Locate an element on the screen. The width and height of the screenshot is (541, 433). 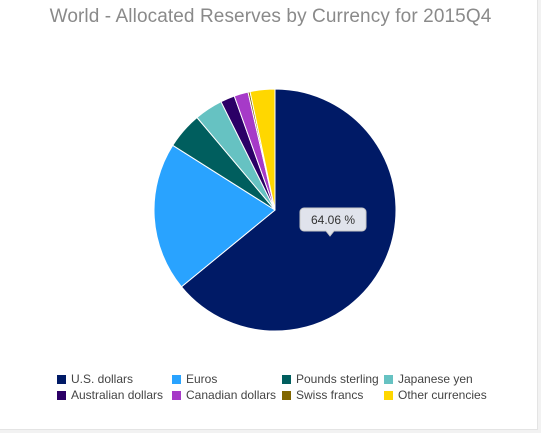
legend-item: Swiss francs is located at coordinates (333, 395).